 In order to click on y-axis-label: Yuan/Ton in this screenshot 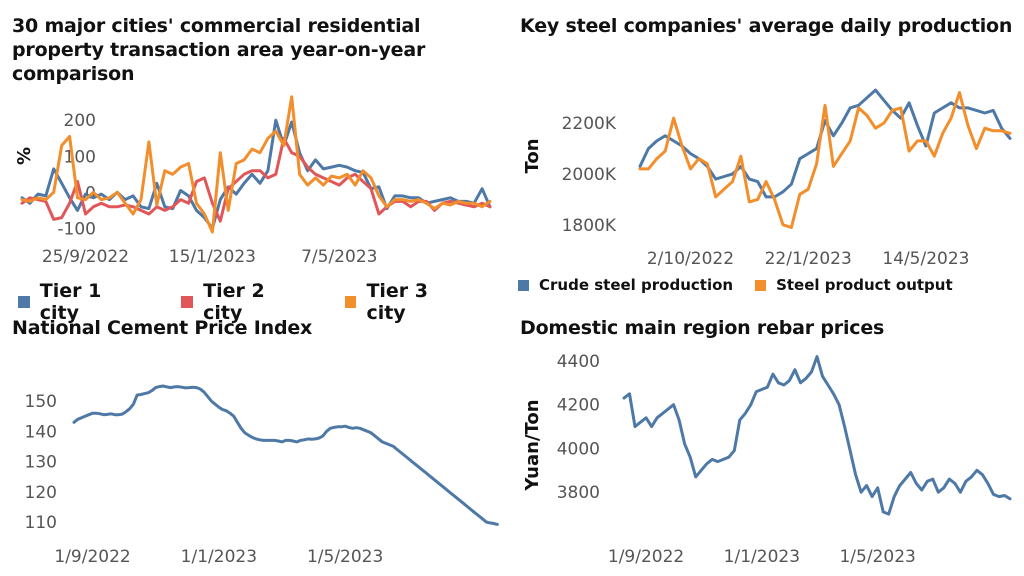, I will do `click(532, 445)`.